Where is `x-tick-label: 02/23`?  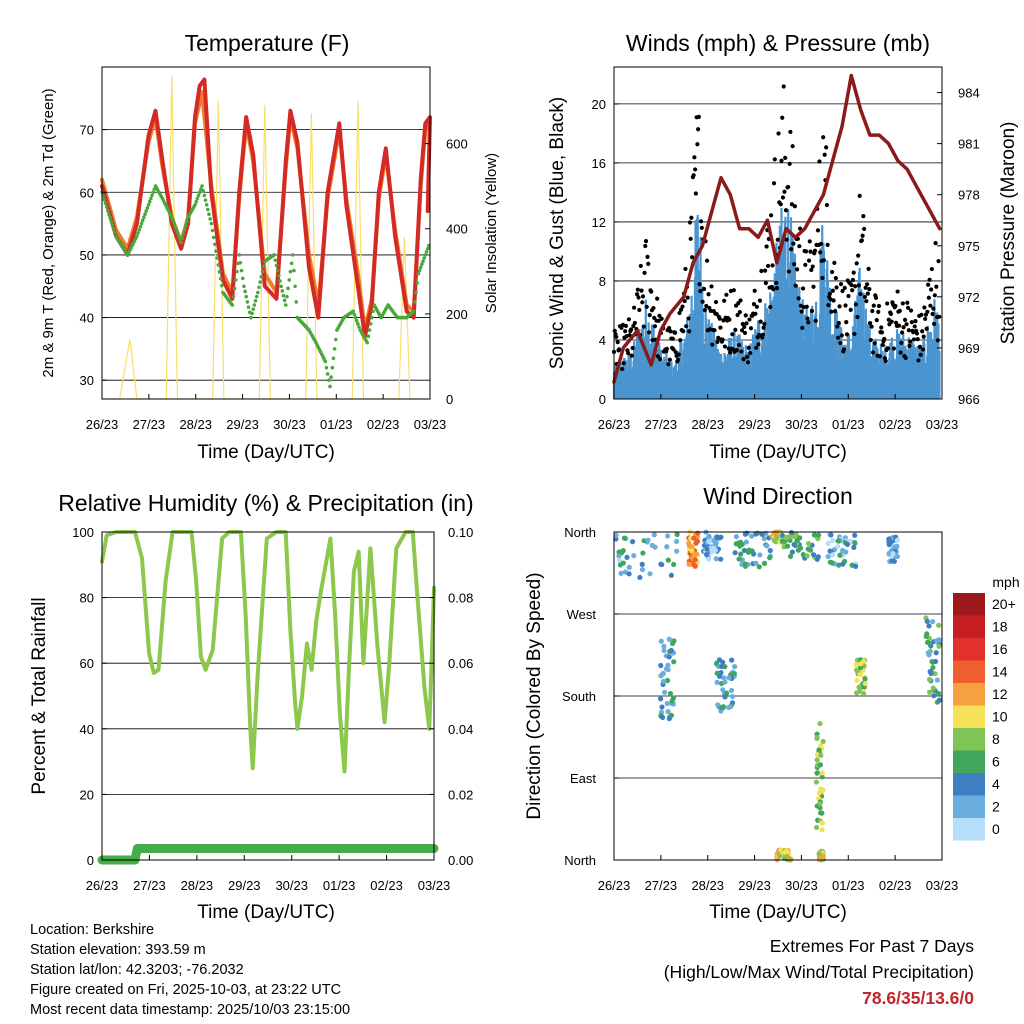
x-tick-label: 02/23 is located at coordinates (386, 885).